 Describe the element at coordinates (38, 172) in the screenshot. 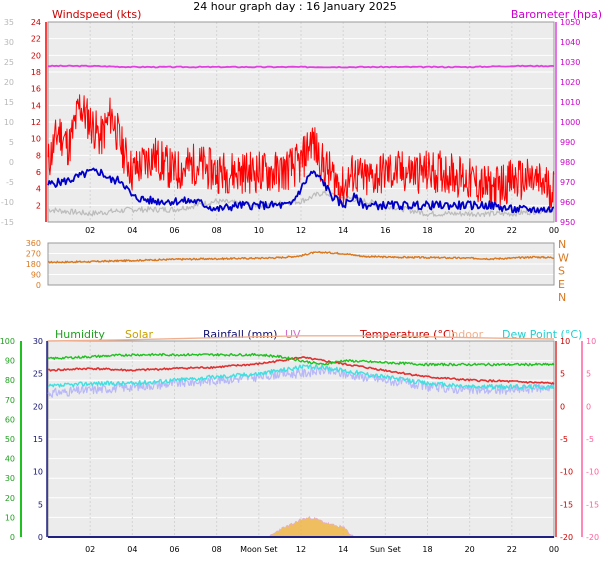

I see `windspeed-tick-label: 6` at that location.